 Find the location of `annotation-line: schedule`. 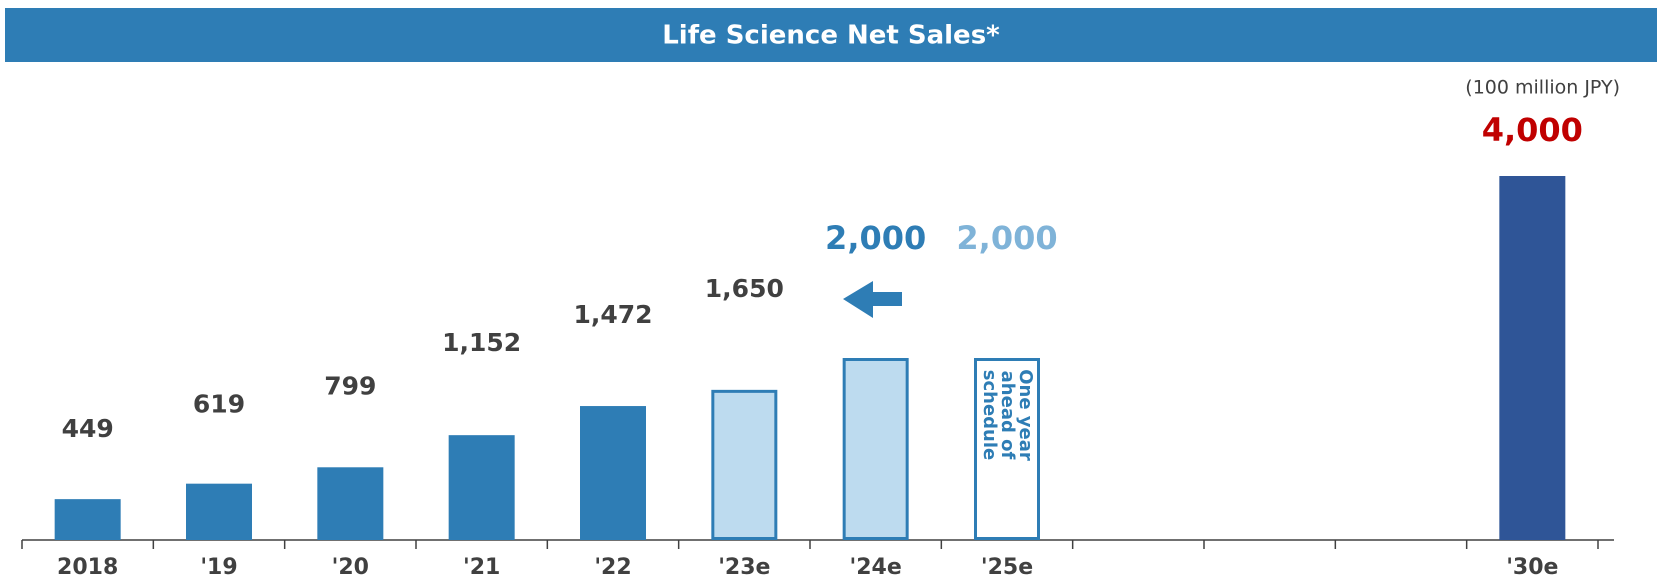

annotation-line: schedule is located at coordinates (989, 415).